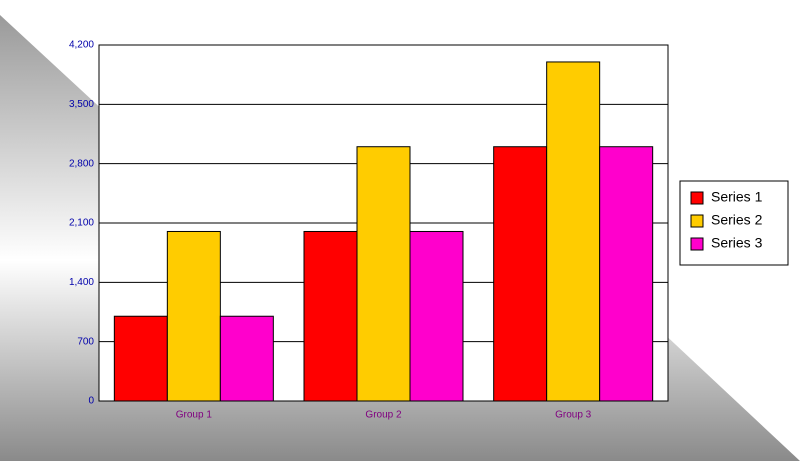  Describe the element at coordinates (573, 415) in the screenshot. I see `x-tick-label: Group 3` at that location.